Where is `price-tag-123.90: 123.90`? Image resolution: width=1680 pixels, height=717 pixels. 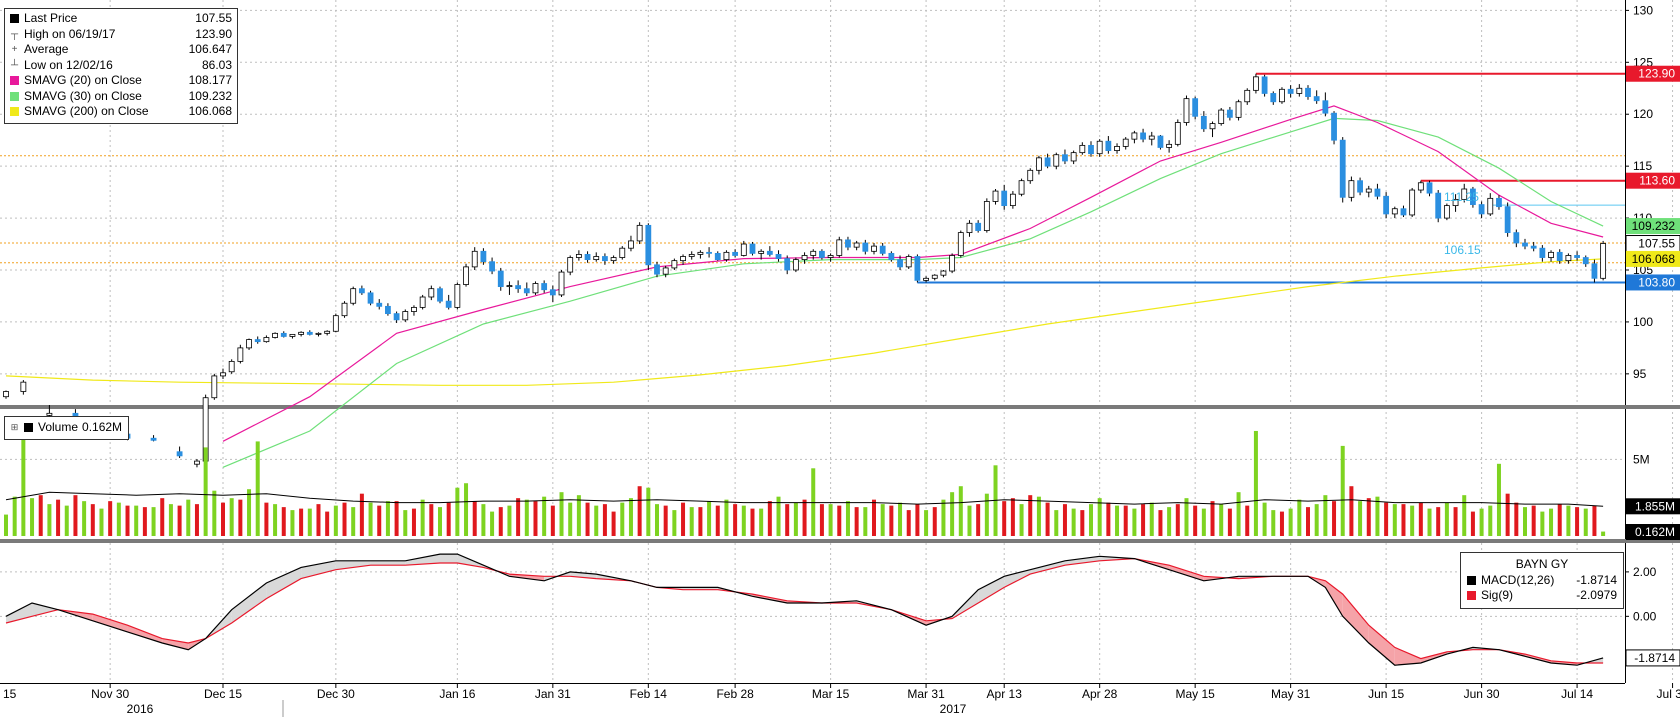
price-tag-123.90: 123.90 is located at coordinates (1656, 74).